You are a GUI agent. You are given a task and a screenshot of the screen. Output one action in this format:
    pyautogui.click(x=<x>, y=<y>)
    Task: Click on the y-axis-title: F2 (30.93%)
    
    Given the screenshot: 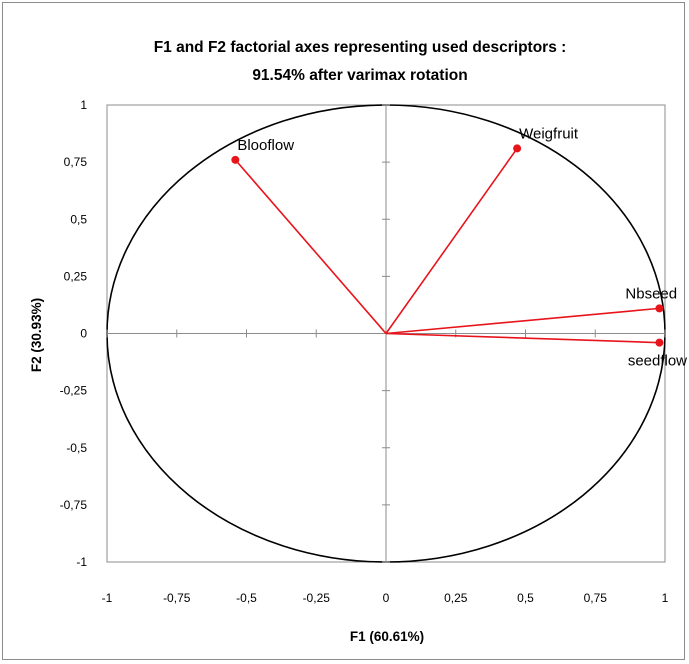 What is the action you would take?
    pyautogui.click(x=36, y=335)
    